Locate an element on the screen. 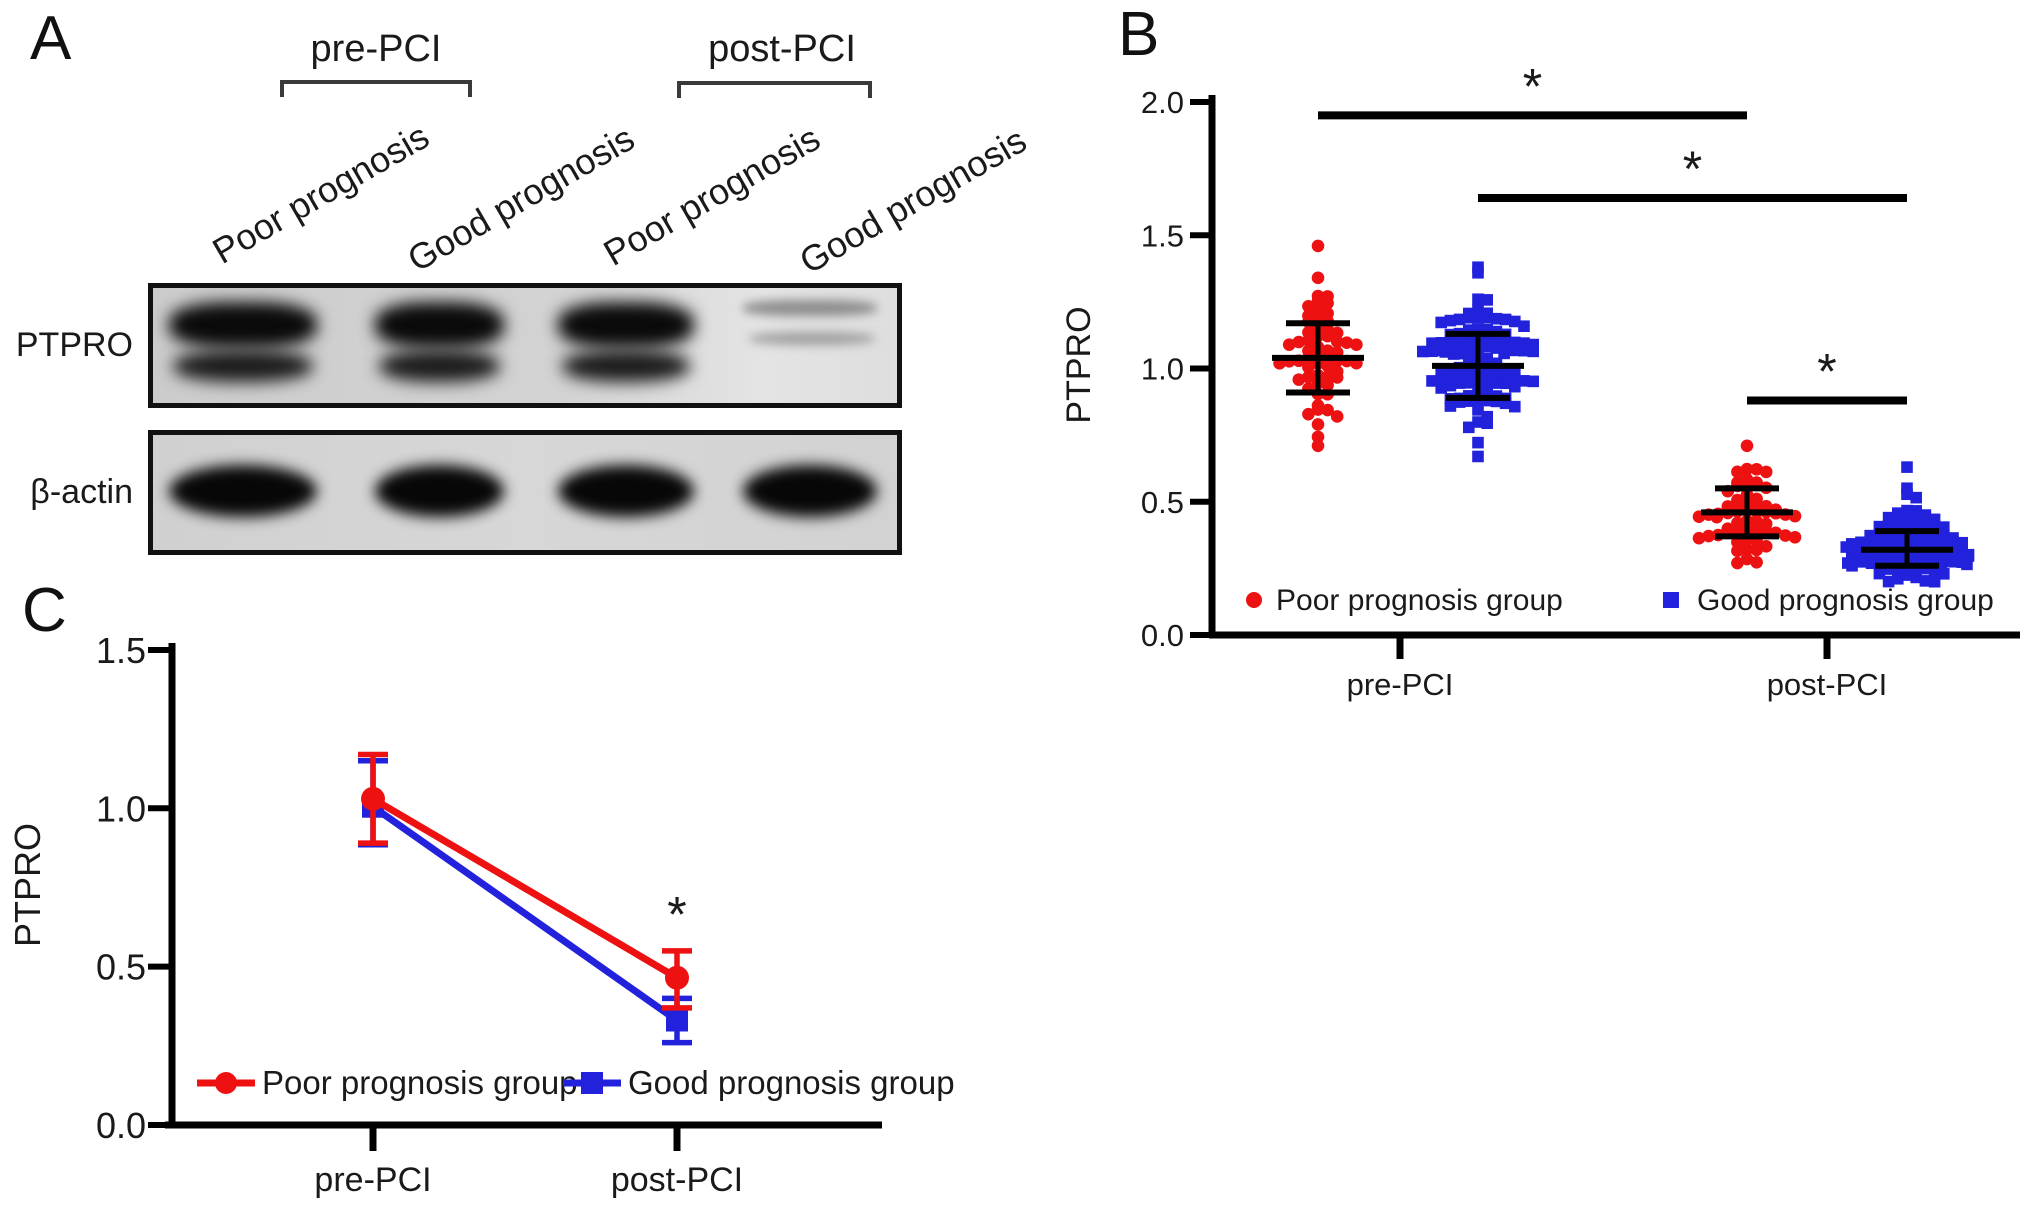  legend-marker-circle is located at coordinates (226, 1083).